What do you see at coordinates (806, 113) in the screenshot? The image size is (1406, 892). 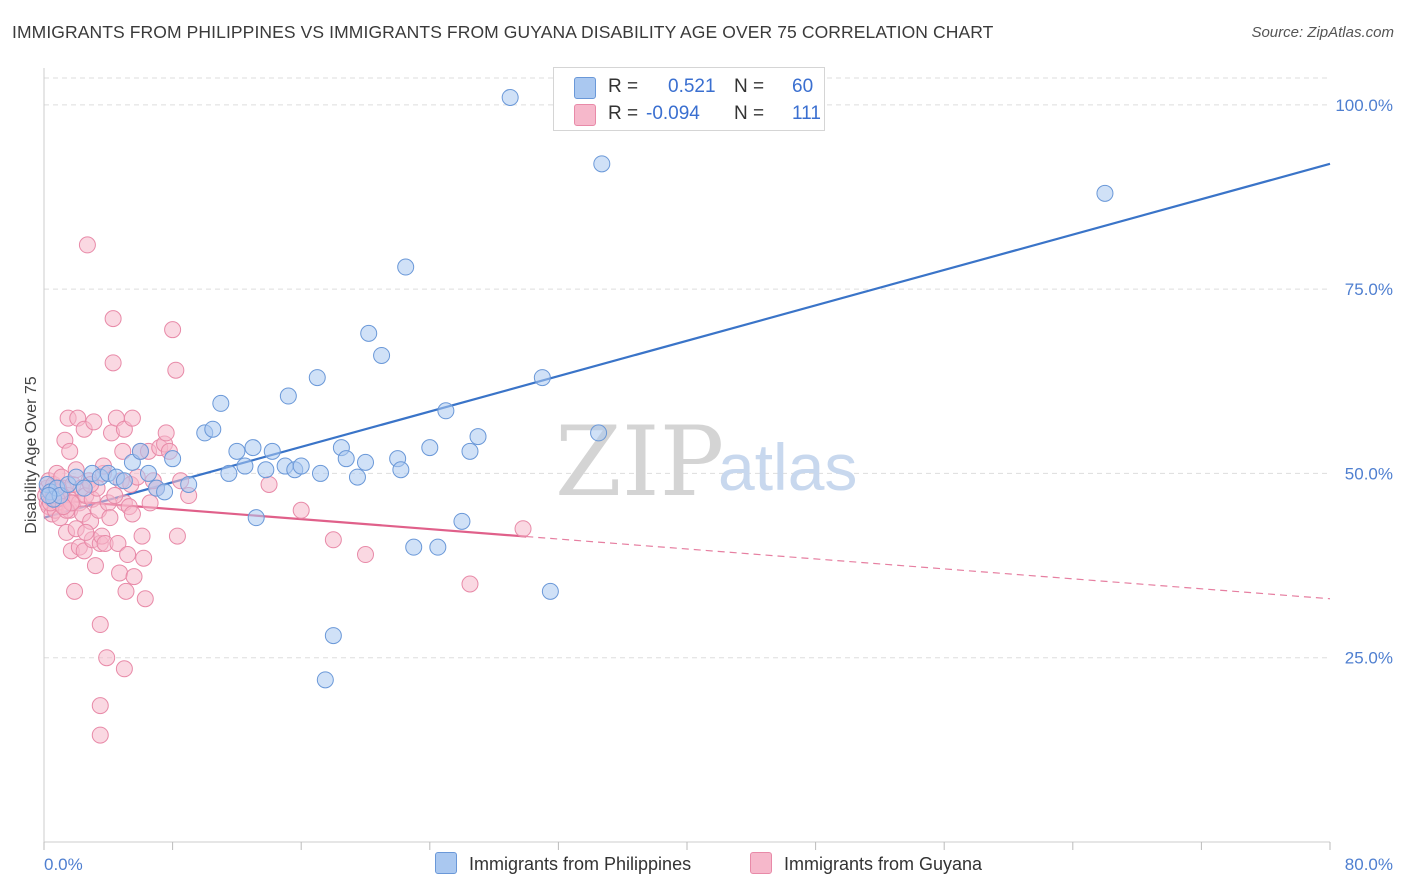 I see `legend-n-value: 111` at bounding box center [806, 113].